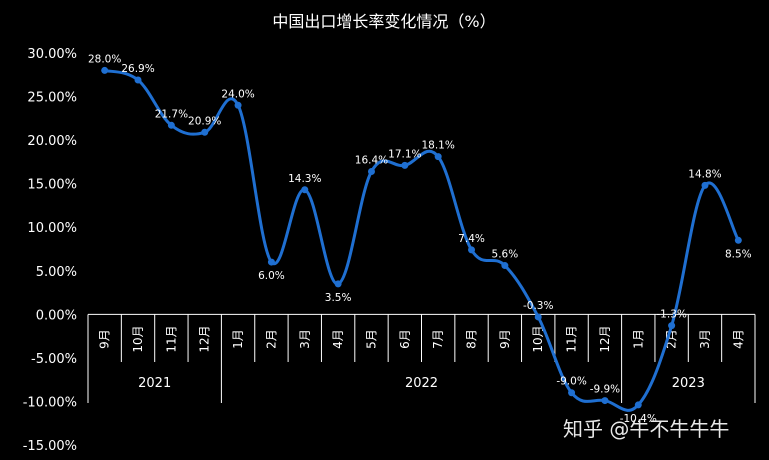 This screenshot has width=769, height=460. Describe the element at coordinates (671, 315) in the screenshot. I see `data-label: -1.3%` at that location.